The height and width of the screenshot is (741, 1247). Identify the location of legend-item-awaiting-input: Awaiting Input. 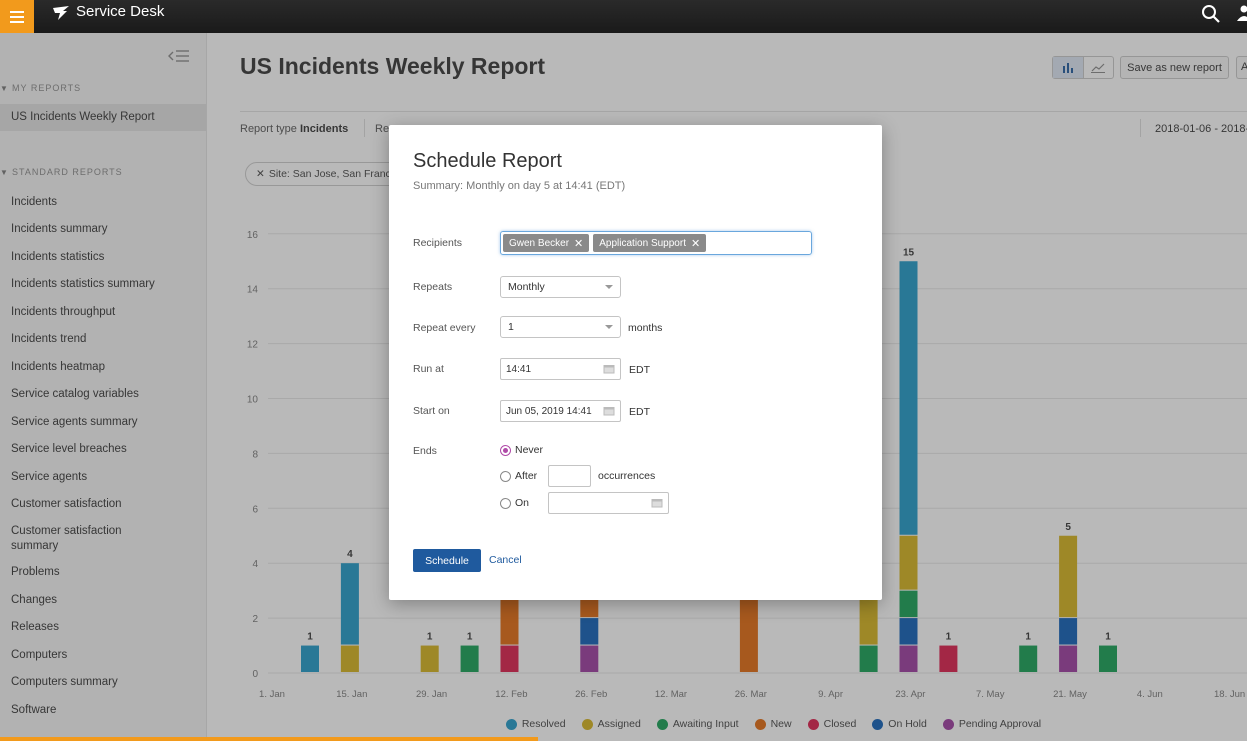
(697, 724).